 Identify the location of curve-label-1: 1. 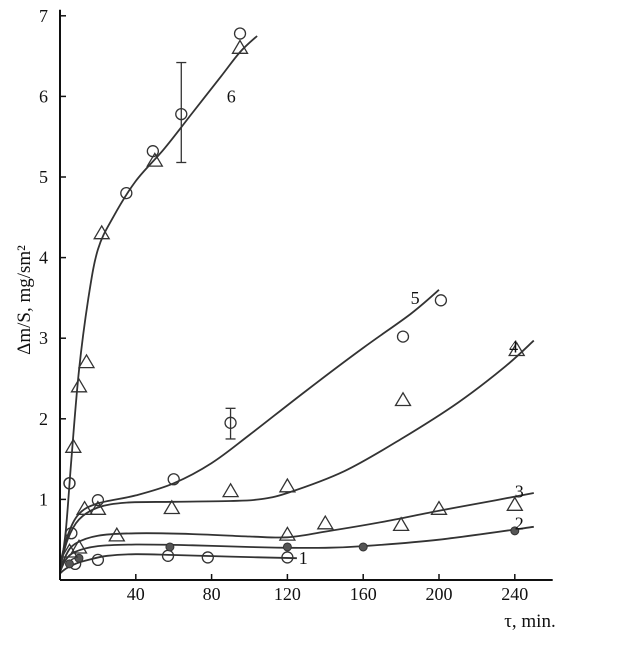
(303, 558).